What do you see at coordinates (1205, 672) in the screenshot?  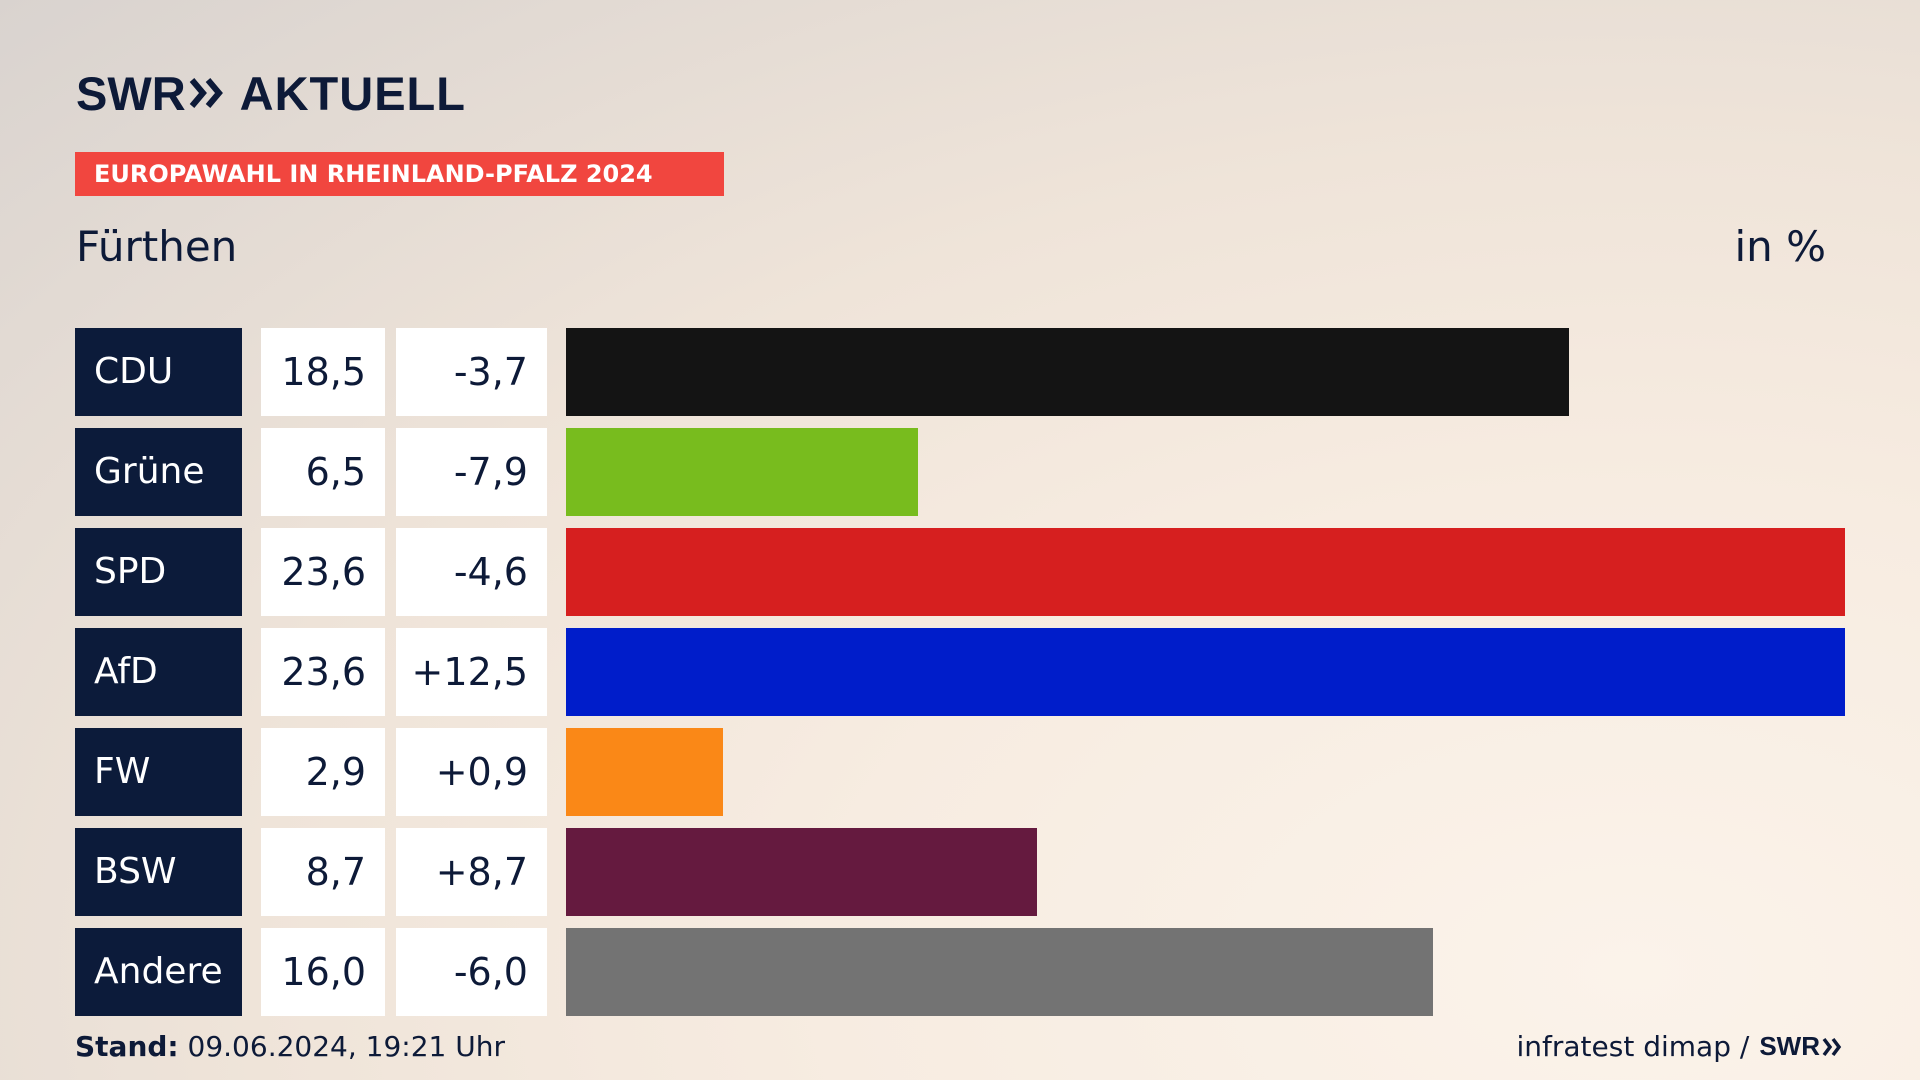 I see `bar-afd` at bounding box center [1205, 672].